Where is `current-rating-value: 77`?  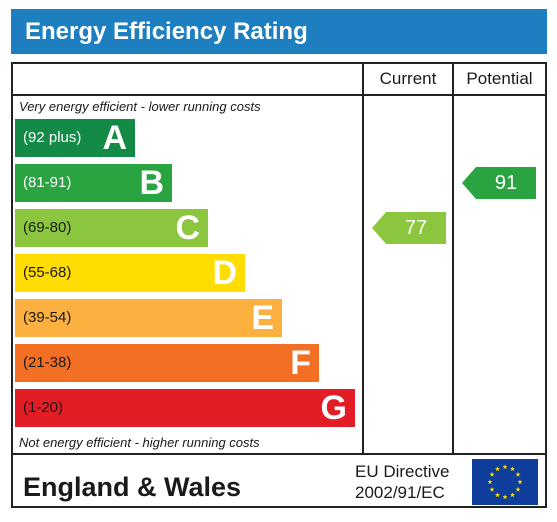
current-rating-value: 77 is located at coordinates (416, 228).